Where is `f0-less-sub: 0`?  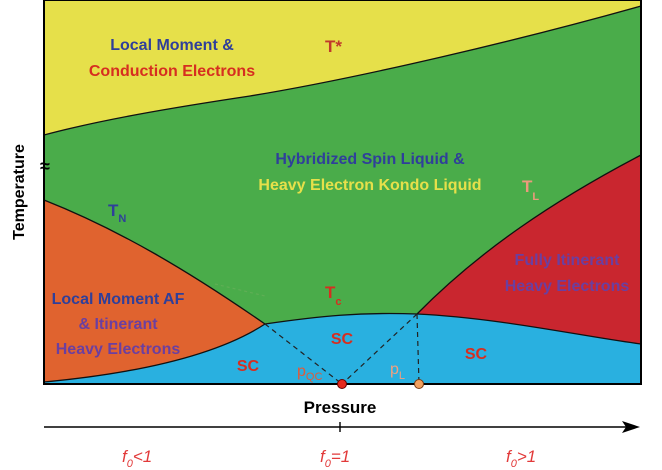 f0-less-sub: 0 is located at coordinates (130, 464).